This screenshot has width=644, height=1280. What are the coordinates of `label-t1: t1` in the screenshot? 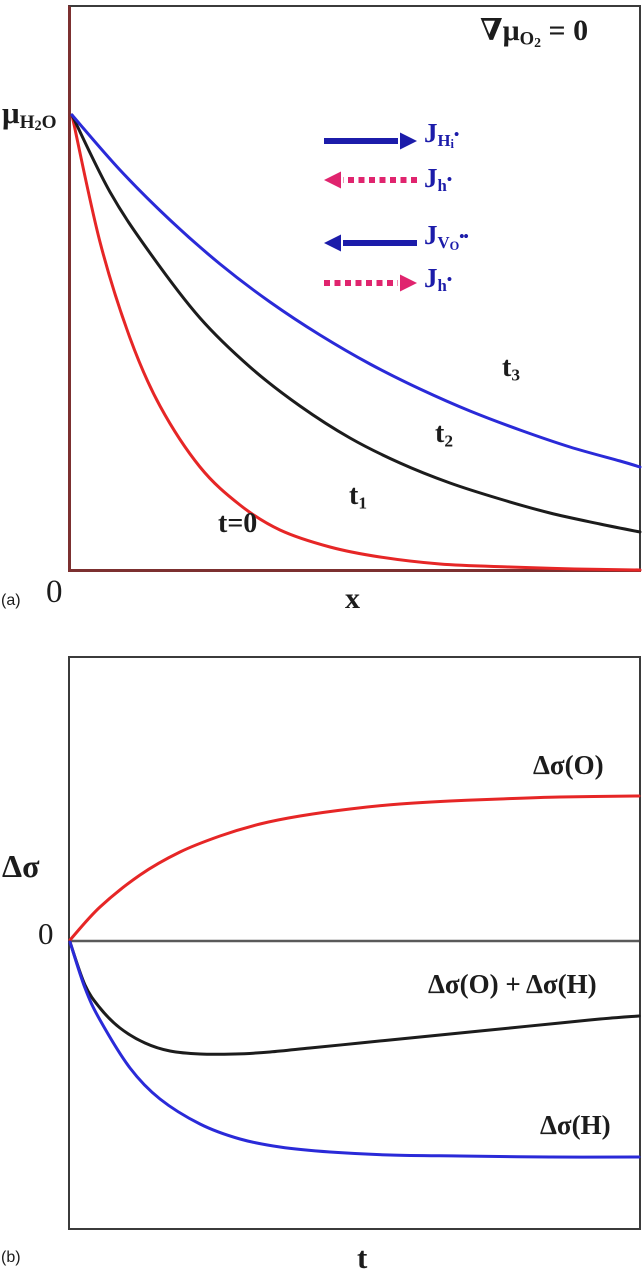 It's located at (358, 497).